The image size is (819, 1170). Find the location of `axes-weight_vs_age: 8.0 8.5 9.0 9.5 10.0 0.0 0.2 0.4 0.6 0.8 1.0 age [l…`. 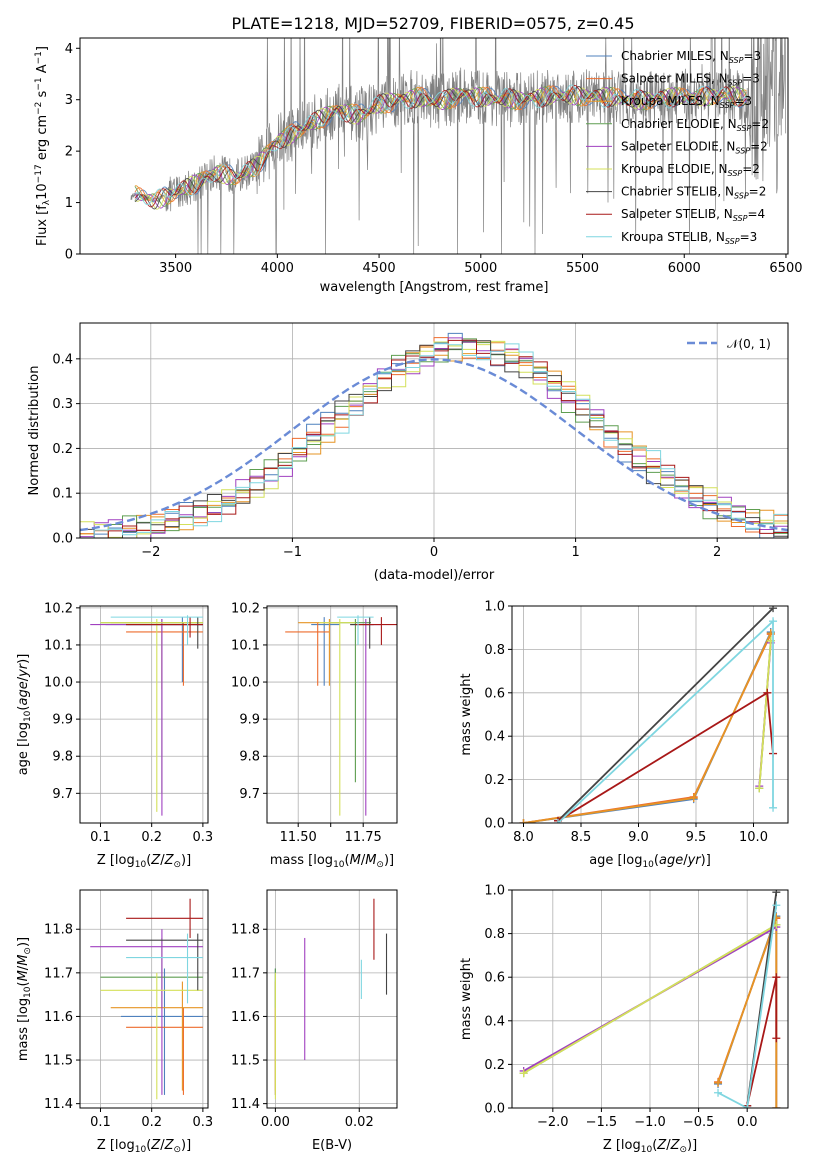

axes-weight_vs_age: 8.0 8.5 9.0 9.5 10.0 0.0 0.2 0.4 0.6 0.8 1.0 age [l… is located at coordinates (624, 735).